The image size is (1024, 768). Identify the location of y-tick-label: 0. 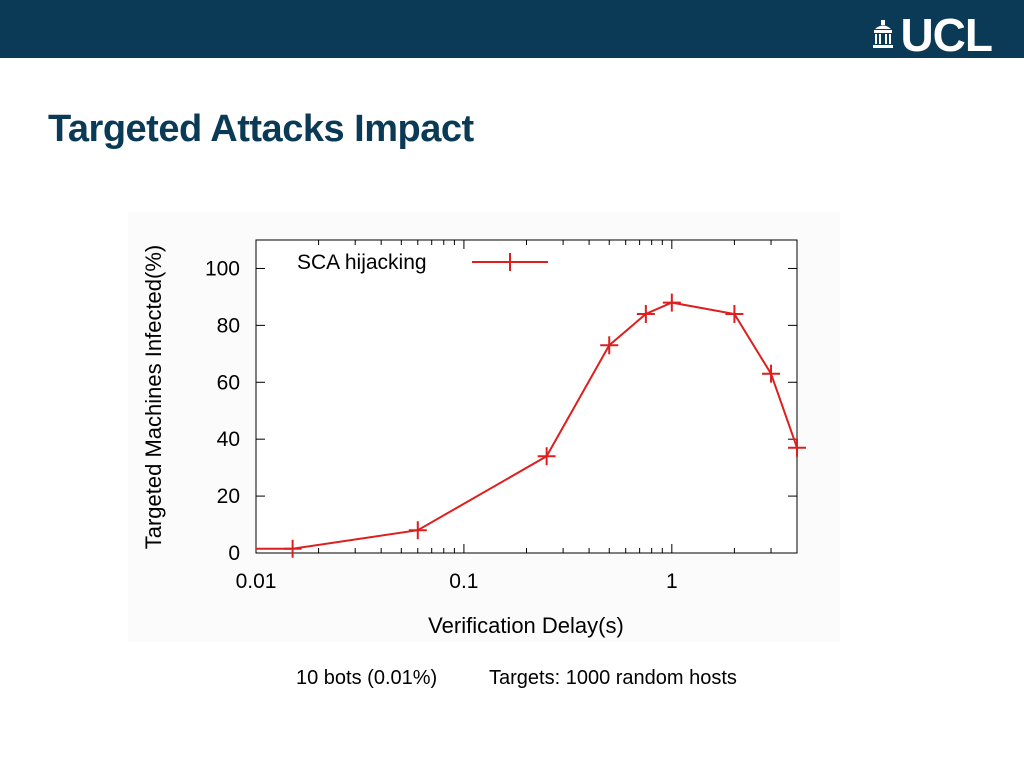
(234, 553).